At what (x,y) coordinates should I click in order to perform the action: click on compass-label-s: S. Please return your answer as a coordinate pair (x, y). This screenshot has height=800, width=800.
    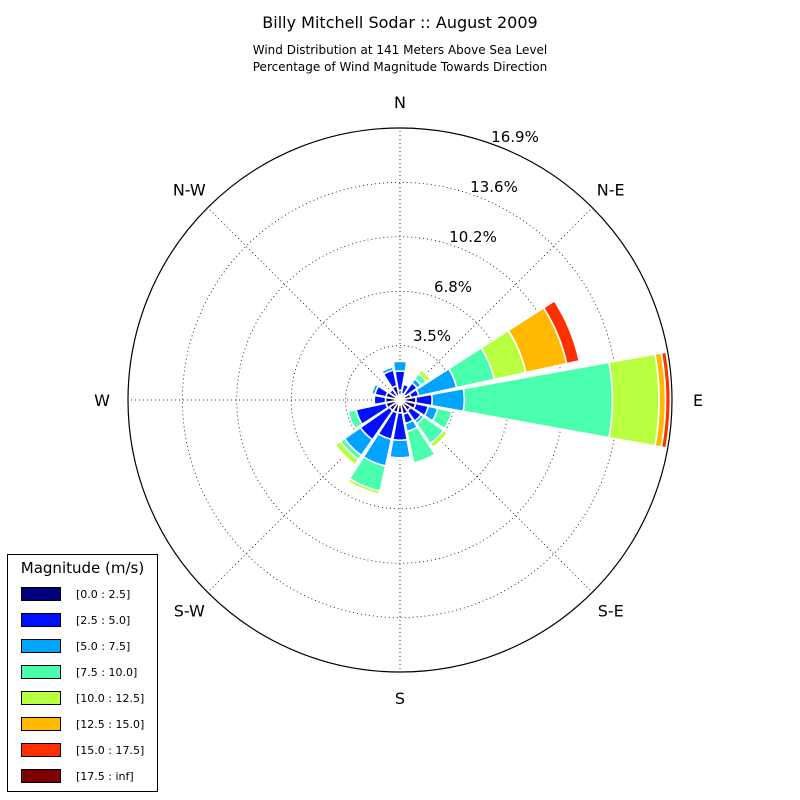
    Looking at the image, I should click on (400, 698).